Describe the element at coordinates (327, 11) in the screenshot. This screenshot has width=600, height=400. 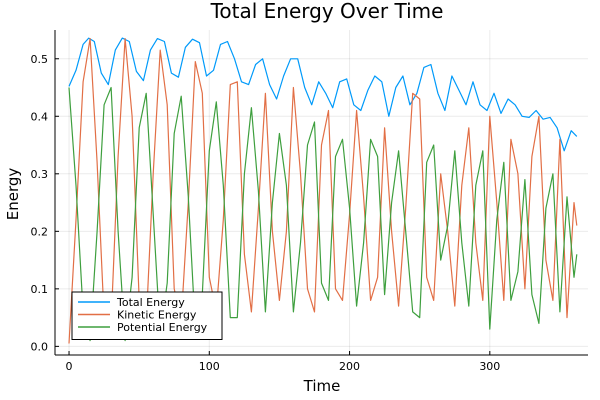
I see `chart-title: Total Energy Over Time` at that location.